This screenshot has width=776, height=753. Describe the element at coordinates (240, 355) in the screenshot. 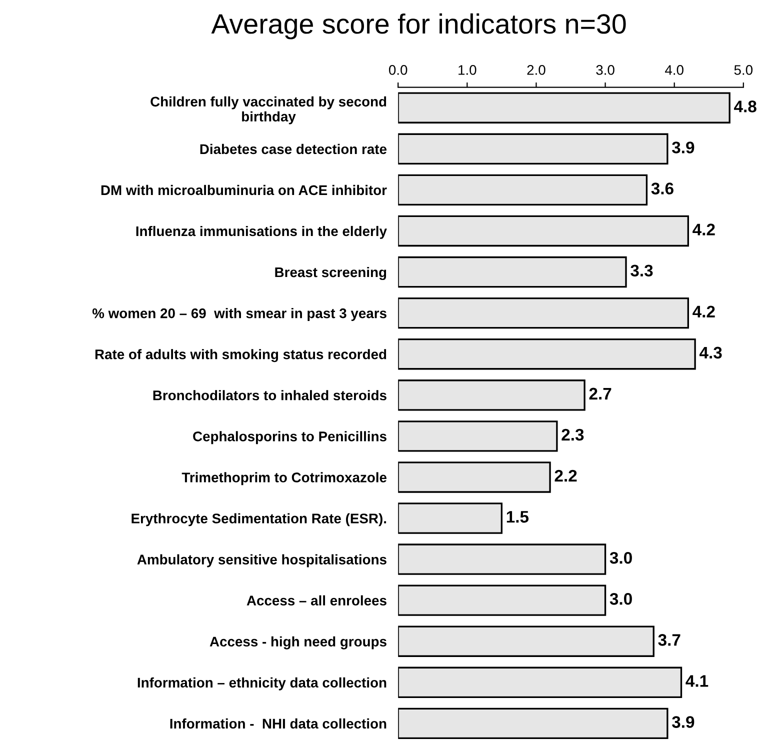

I see `y-tick-label: Rate of adults with smoking status recorded` at that location.